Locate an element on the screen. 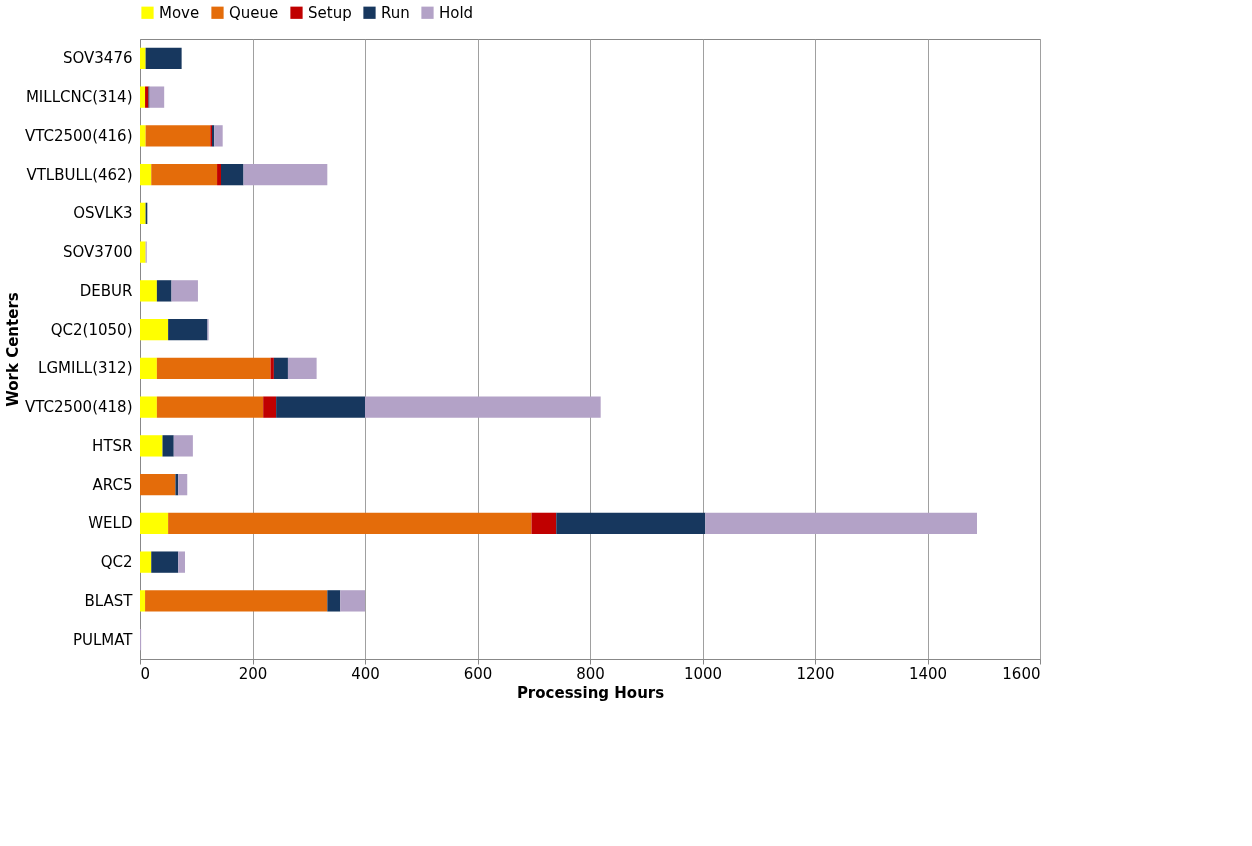 The height and width of the screenshot is (846, 1252). legend-label: Setup is located at coordinates (330, 12).